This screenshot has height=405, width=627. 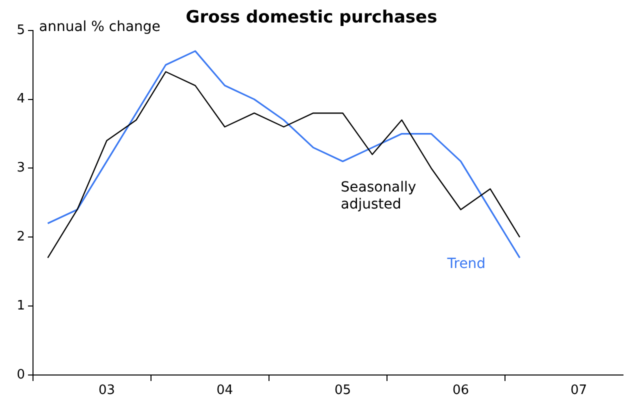 What do you see at coordinates (20, 168) in the screenshot?
I see `y-tick-label: 3` at bounding box center [20, 168].